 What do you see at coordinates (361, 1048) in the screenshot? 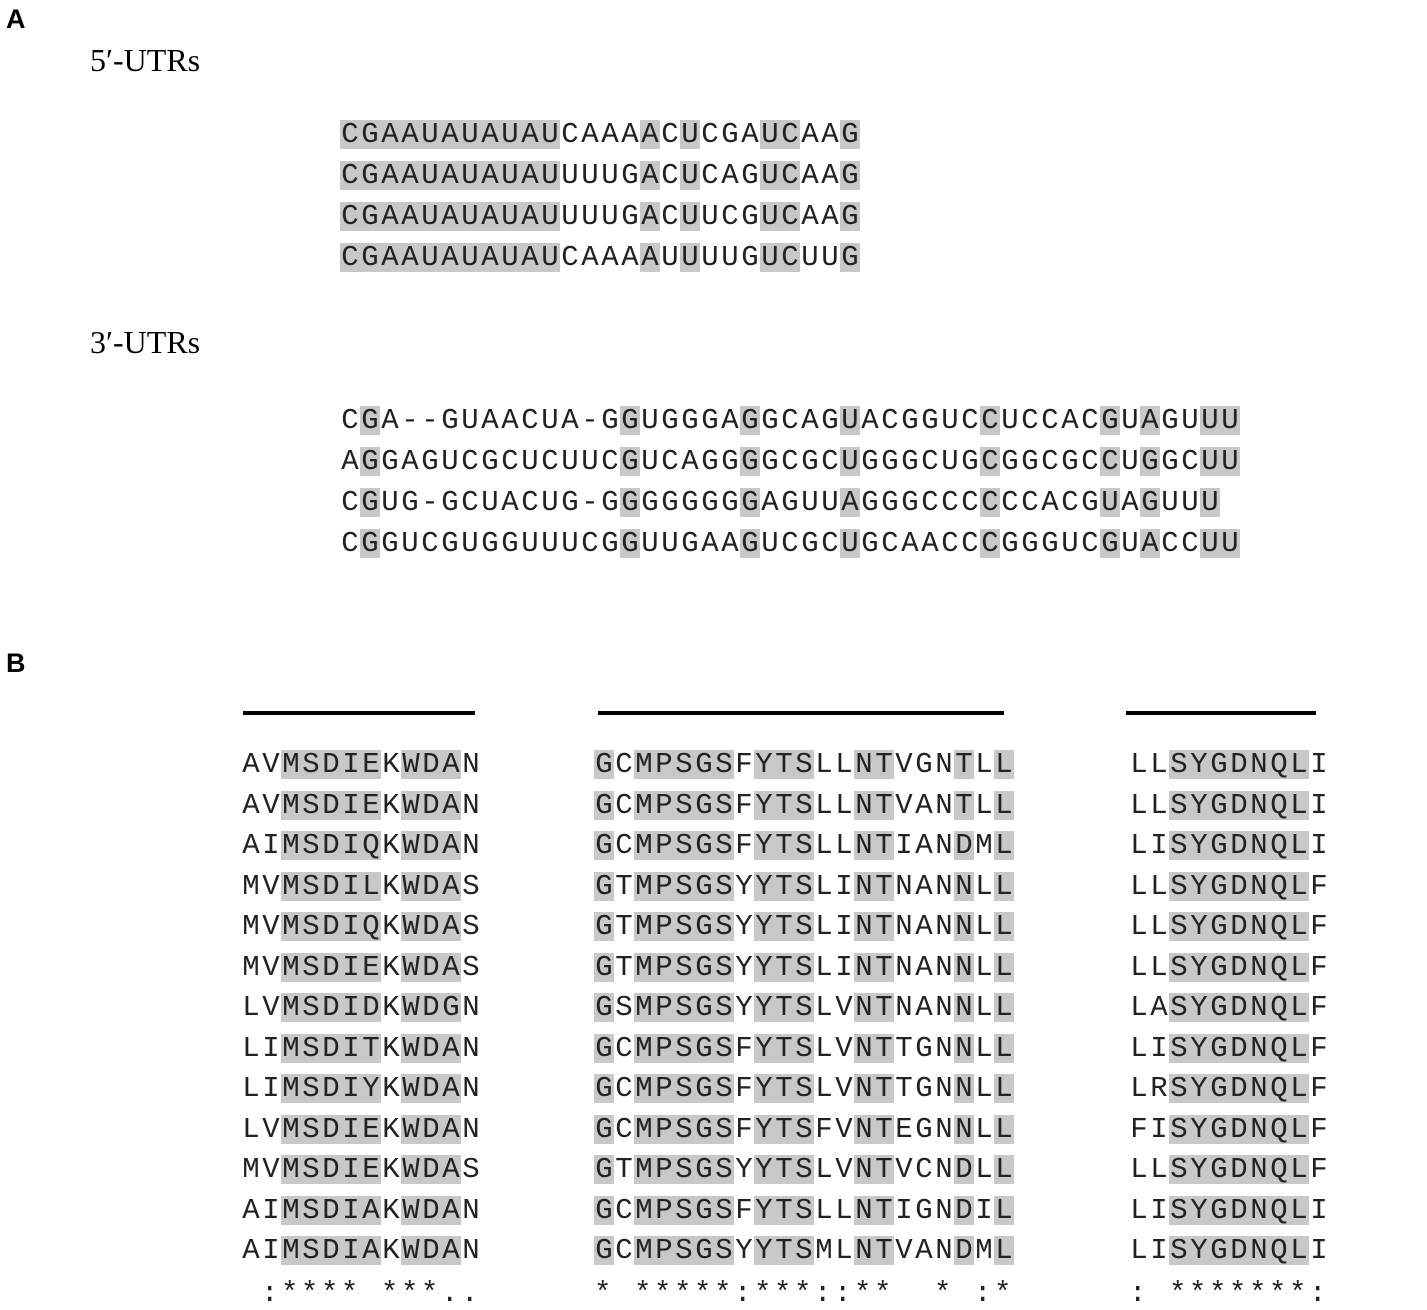
I see `motif-sequence: LIMSDITKWDAN` at bounding box center [361, 1048].